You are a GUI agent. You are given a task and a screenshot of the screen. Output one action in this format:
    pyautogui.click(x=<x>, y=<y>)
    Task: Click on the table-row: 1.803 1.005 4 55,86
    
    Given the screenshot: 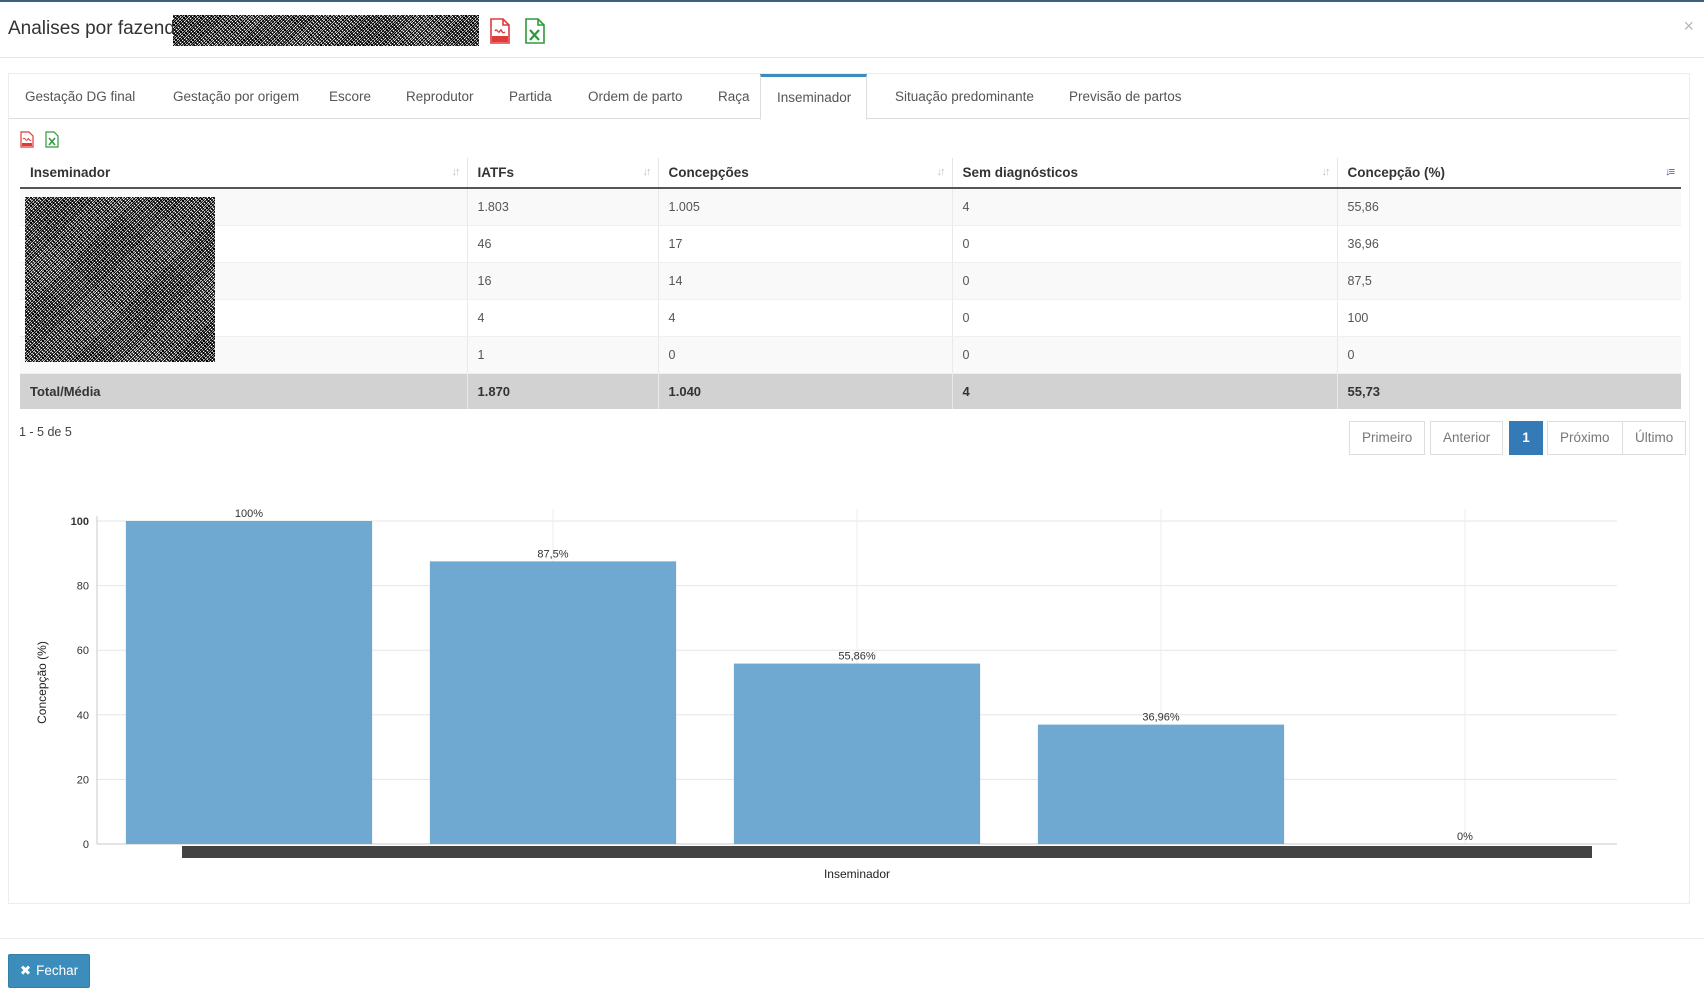 What is the action you would take?
    pyautogui.click(x=850, y=207)
    